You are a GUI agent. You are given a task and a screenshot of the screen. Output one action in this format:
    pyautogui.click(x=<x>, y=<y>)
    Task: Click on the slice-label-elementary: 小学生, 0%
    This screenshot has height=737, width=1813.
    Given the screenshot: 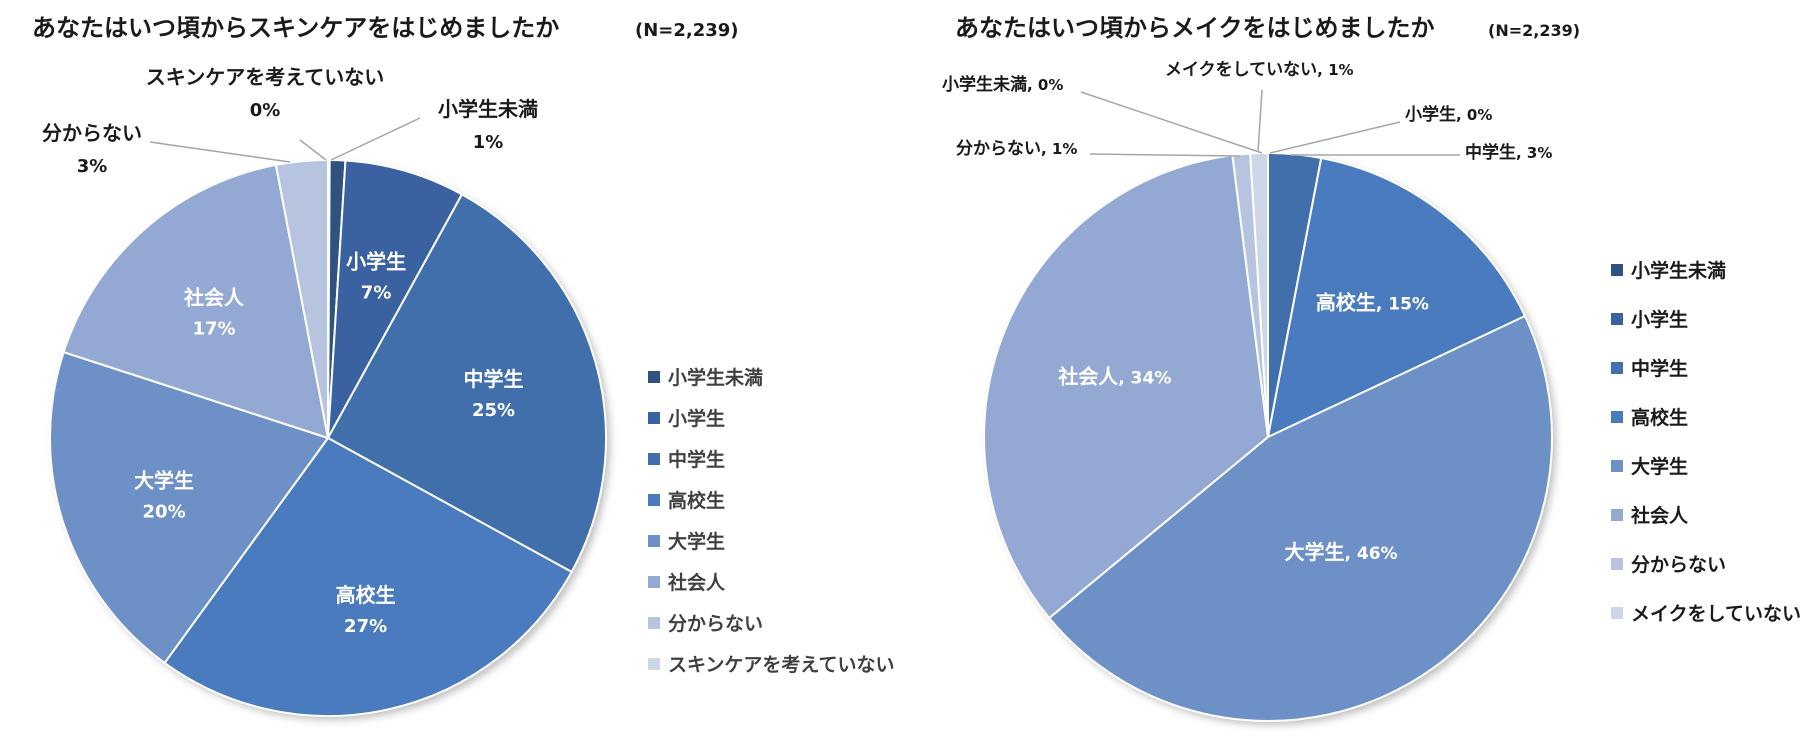 What is the action you would take?
    pyautogui.click(x=1448, y=114)
    